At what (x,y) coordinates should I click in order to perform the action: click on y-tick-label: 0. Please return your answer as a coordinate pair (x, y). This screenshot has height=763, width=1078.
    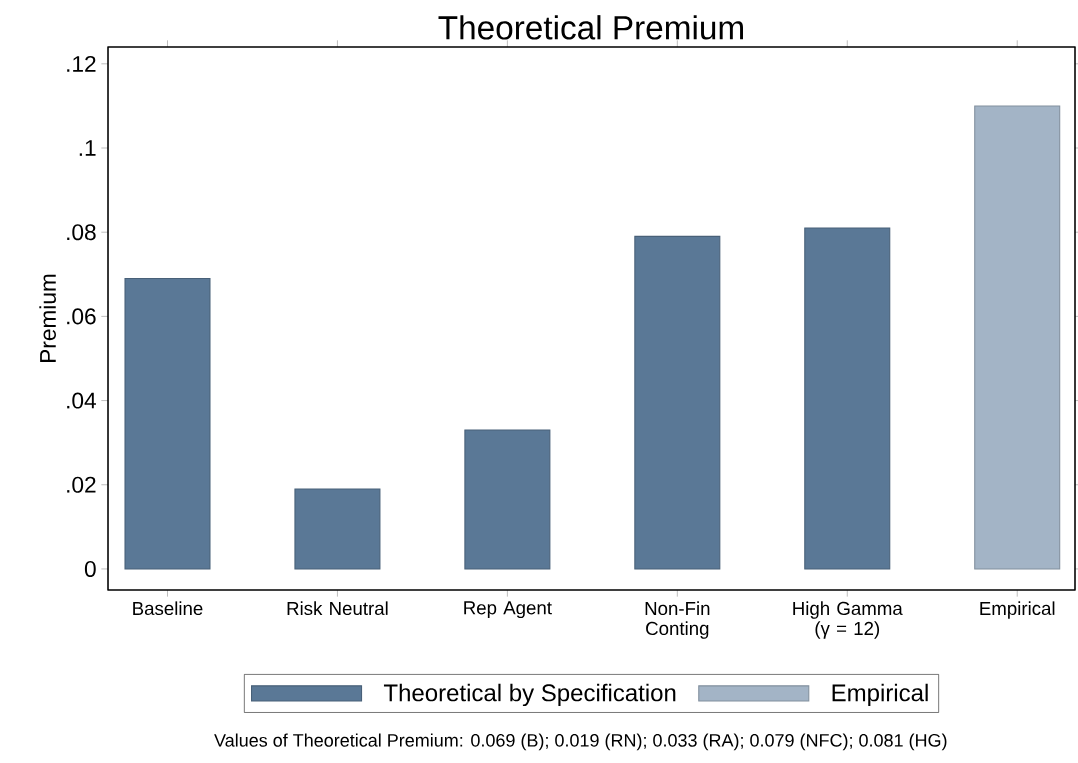
    Looking at the image, I should click on (90, 568).